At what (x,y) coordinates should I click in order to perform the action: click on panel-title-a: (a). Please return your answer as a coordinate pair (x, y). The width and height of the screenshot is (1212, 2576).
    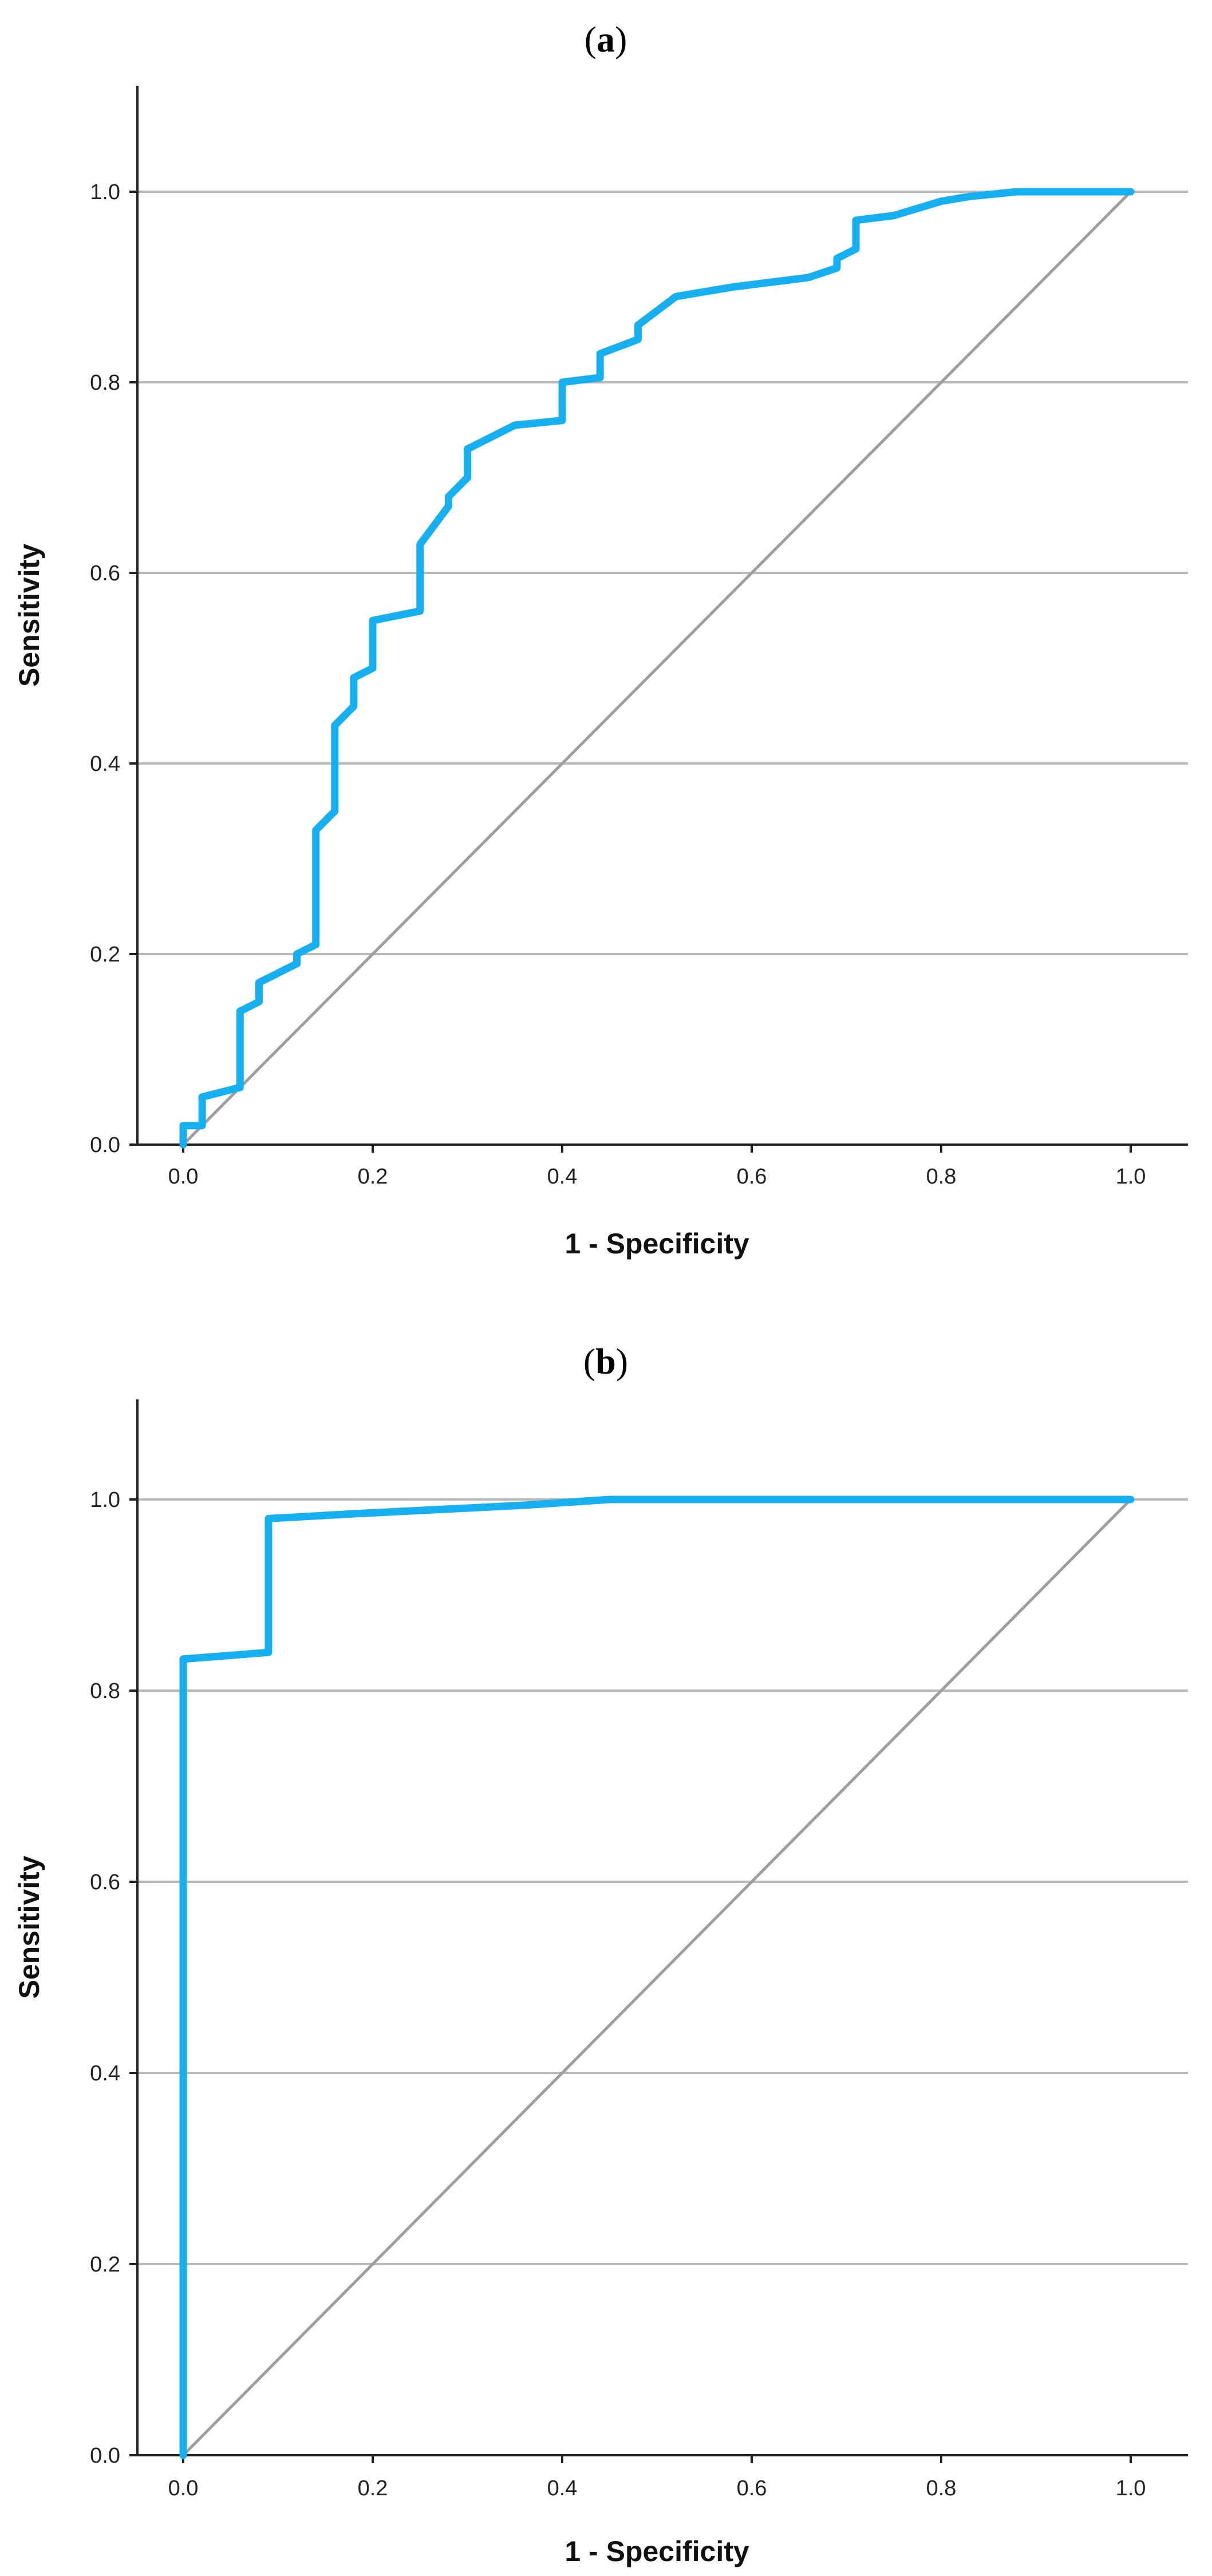
    Looking at the image, I should click on (606, 39).